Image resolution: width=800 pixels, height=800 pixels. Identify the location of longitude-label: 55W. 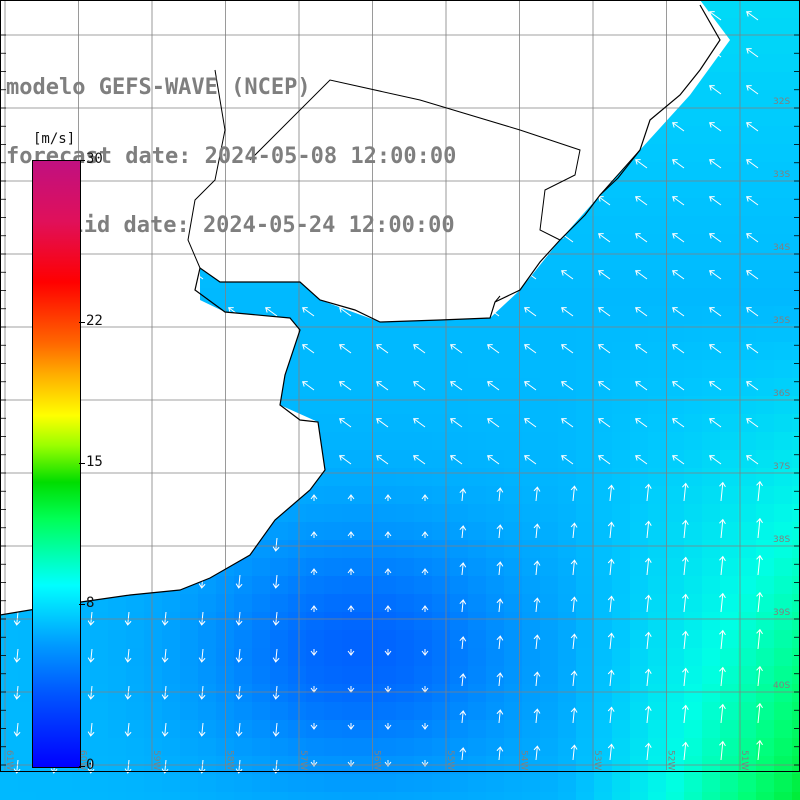
(450, 760).